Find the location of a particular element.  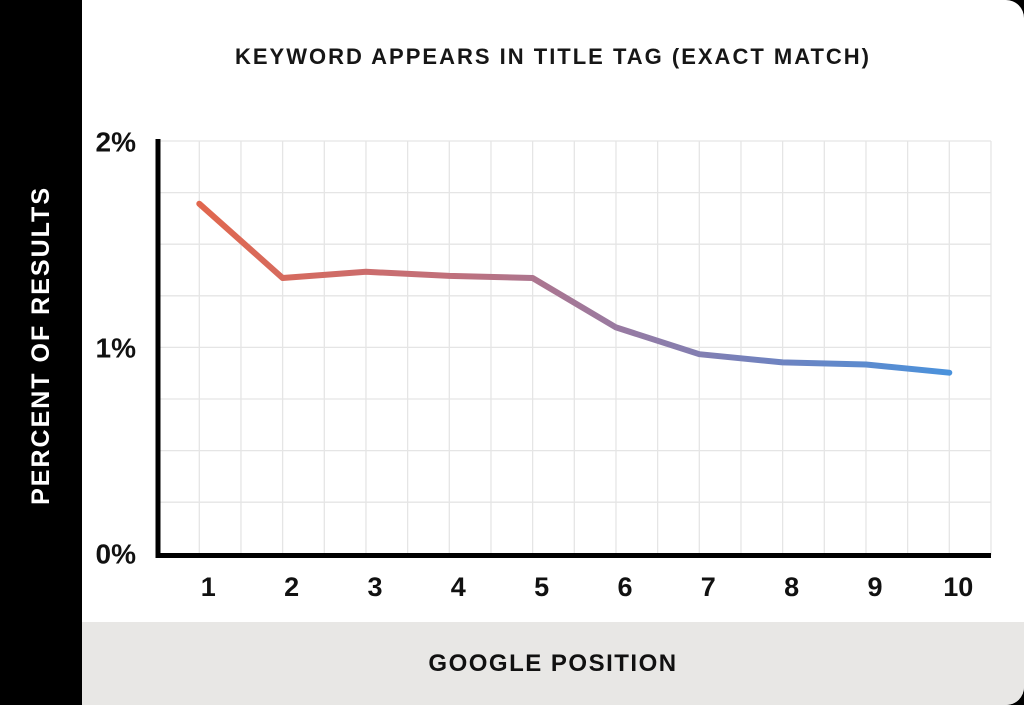

x-tick-label: 10 is located at coordinates (958, 587).